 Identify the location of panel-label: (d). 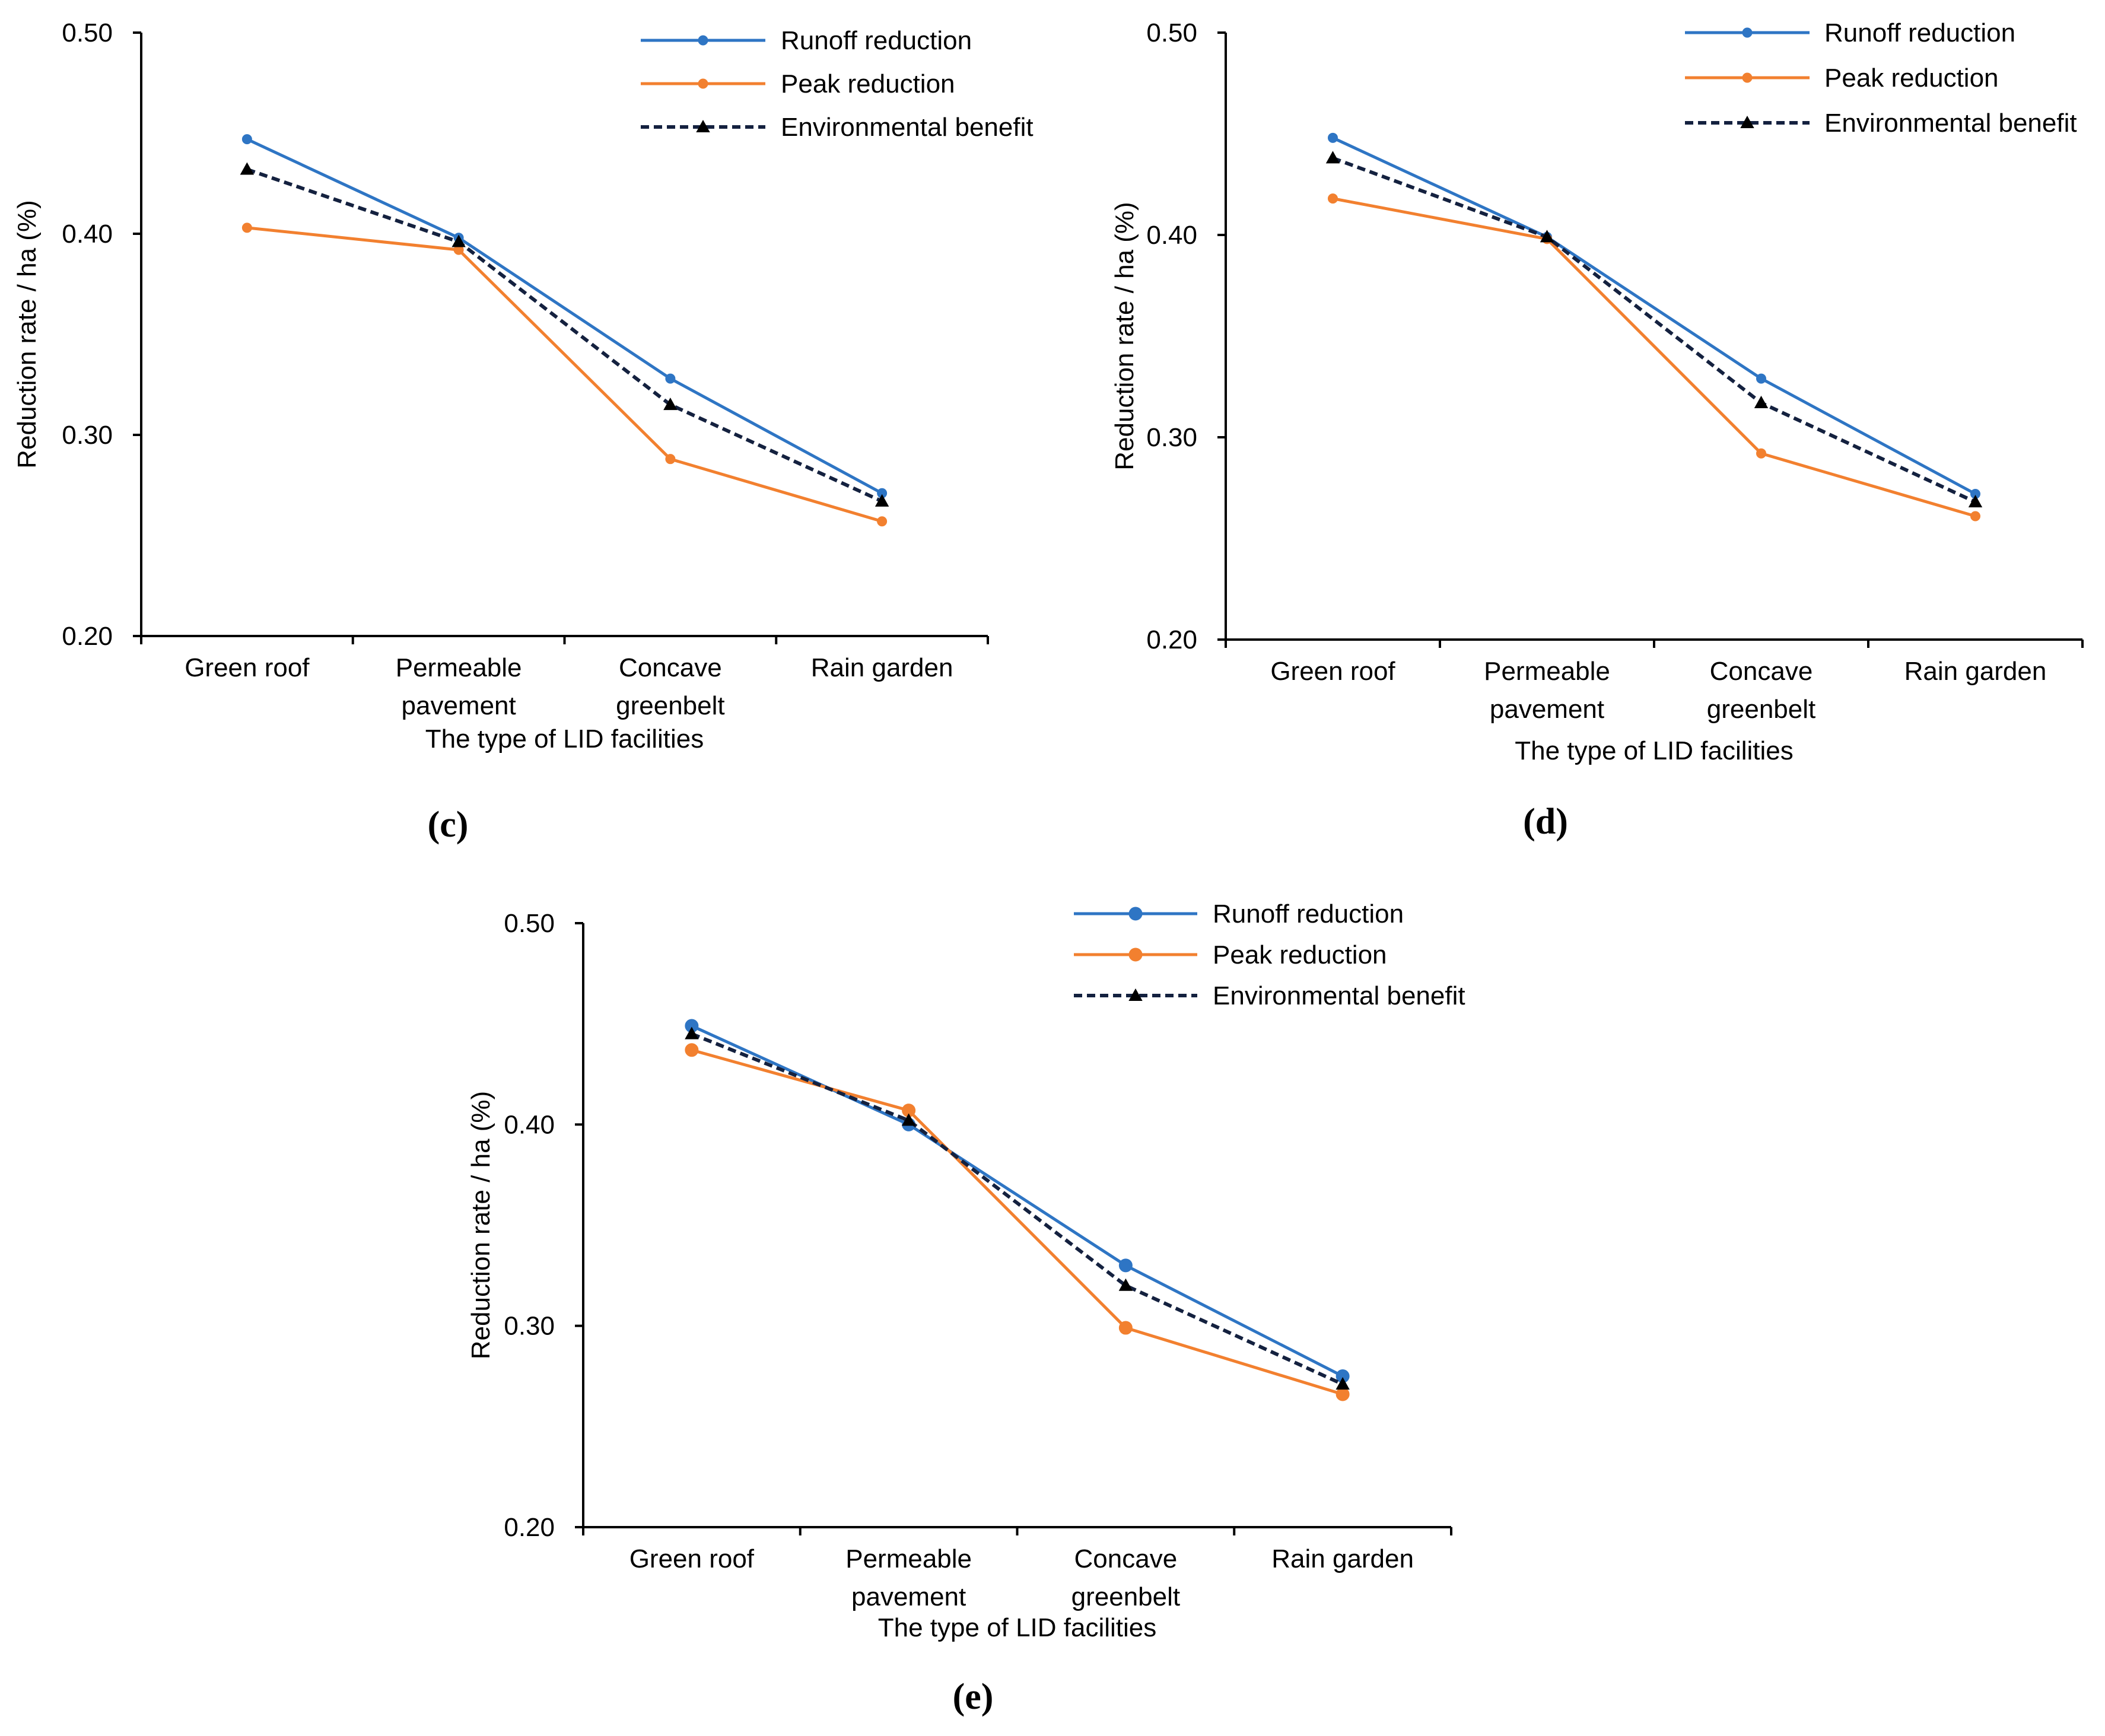
(1545, 822).